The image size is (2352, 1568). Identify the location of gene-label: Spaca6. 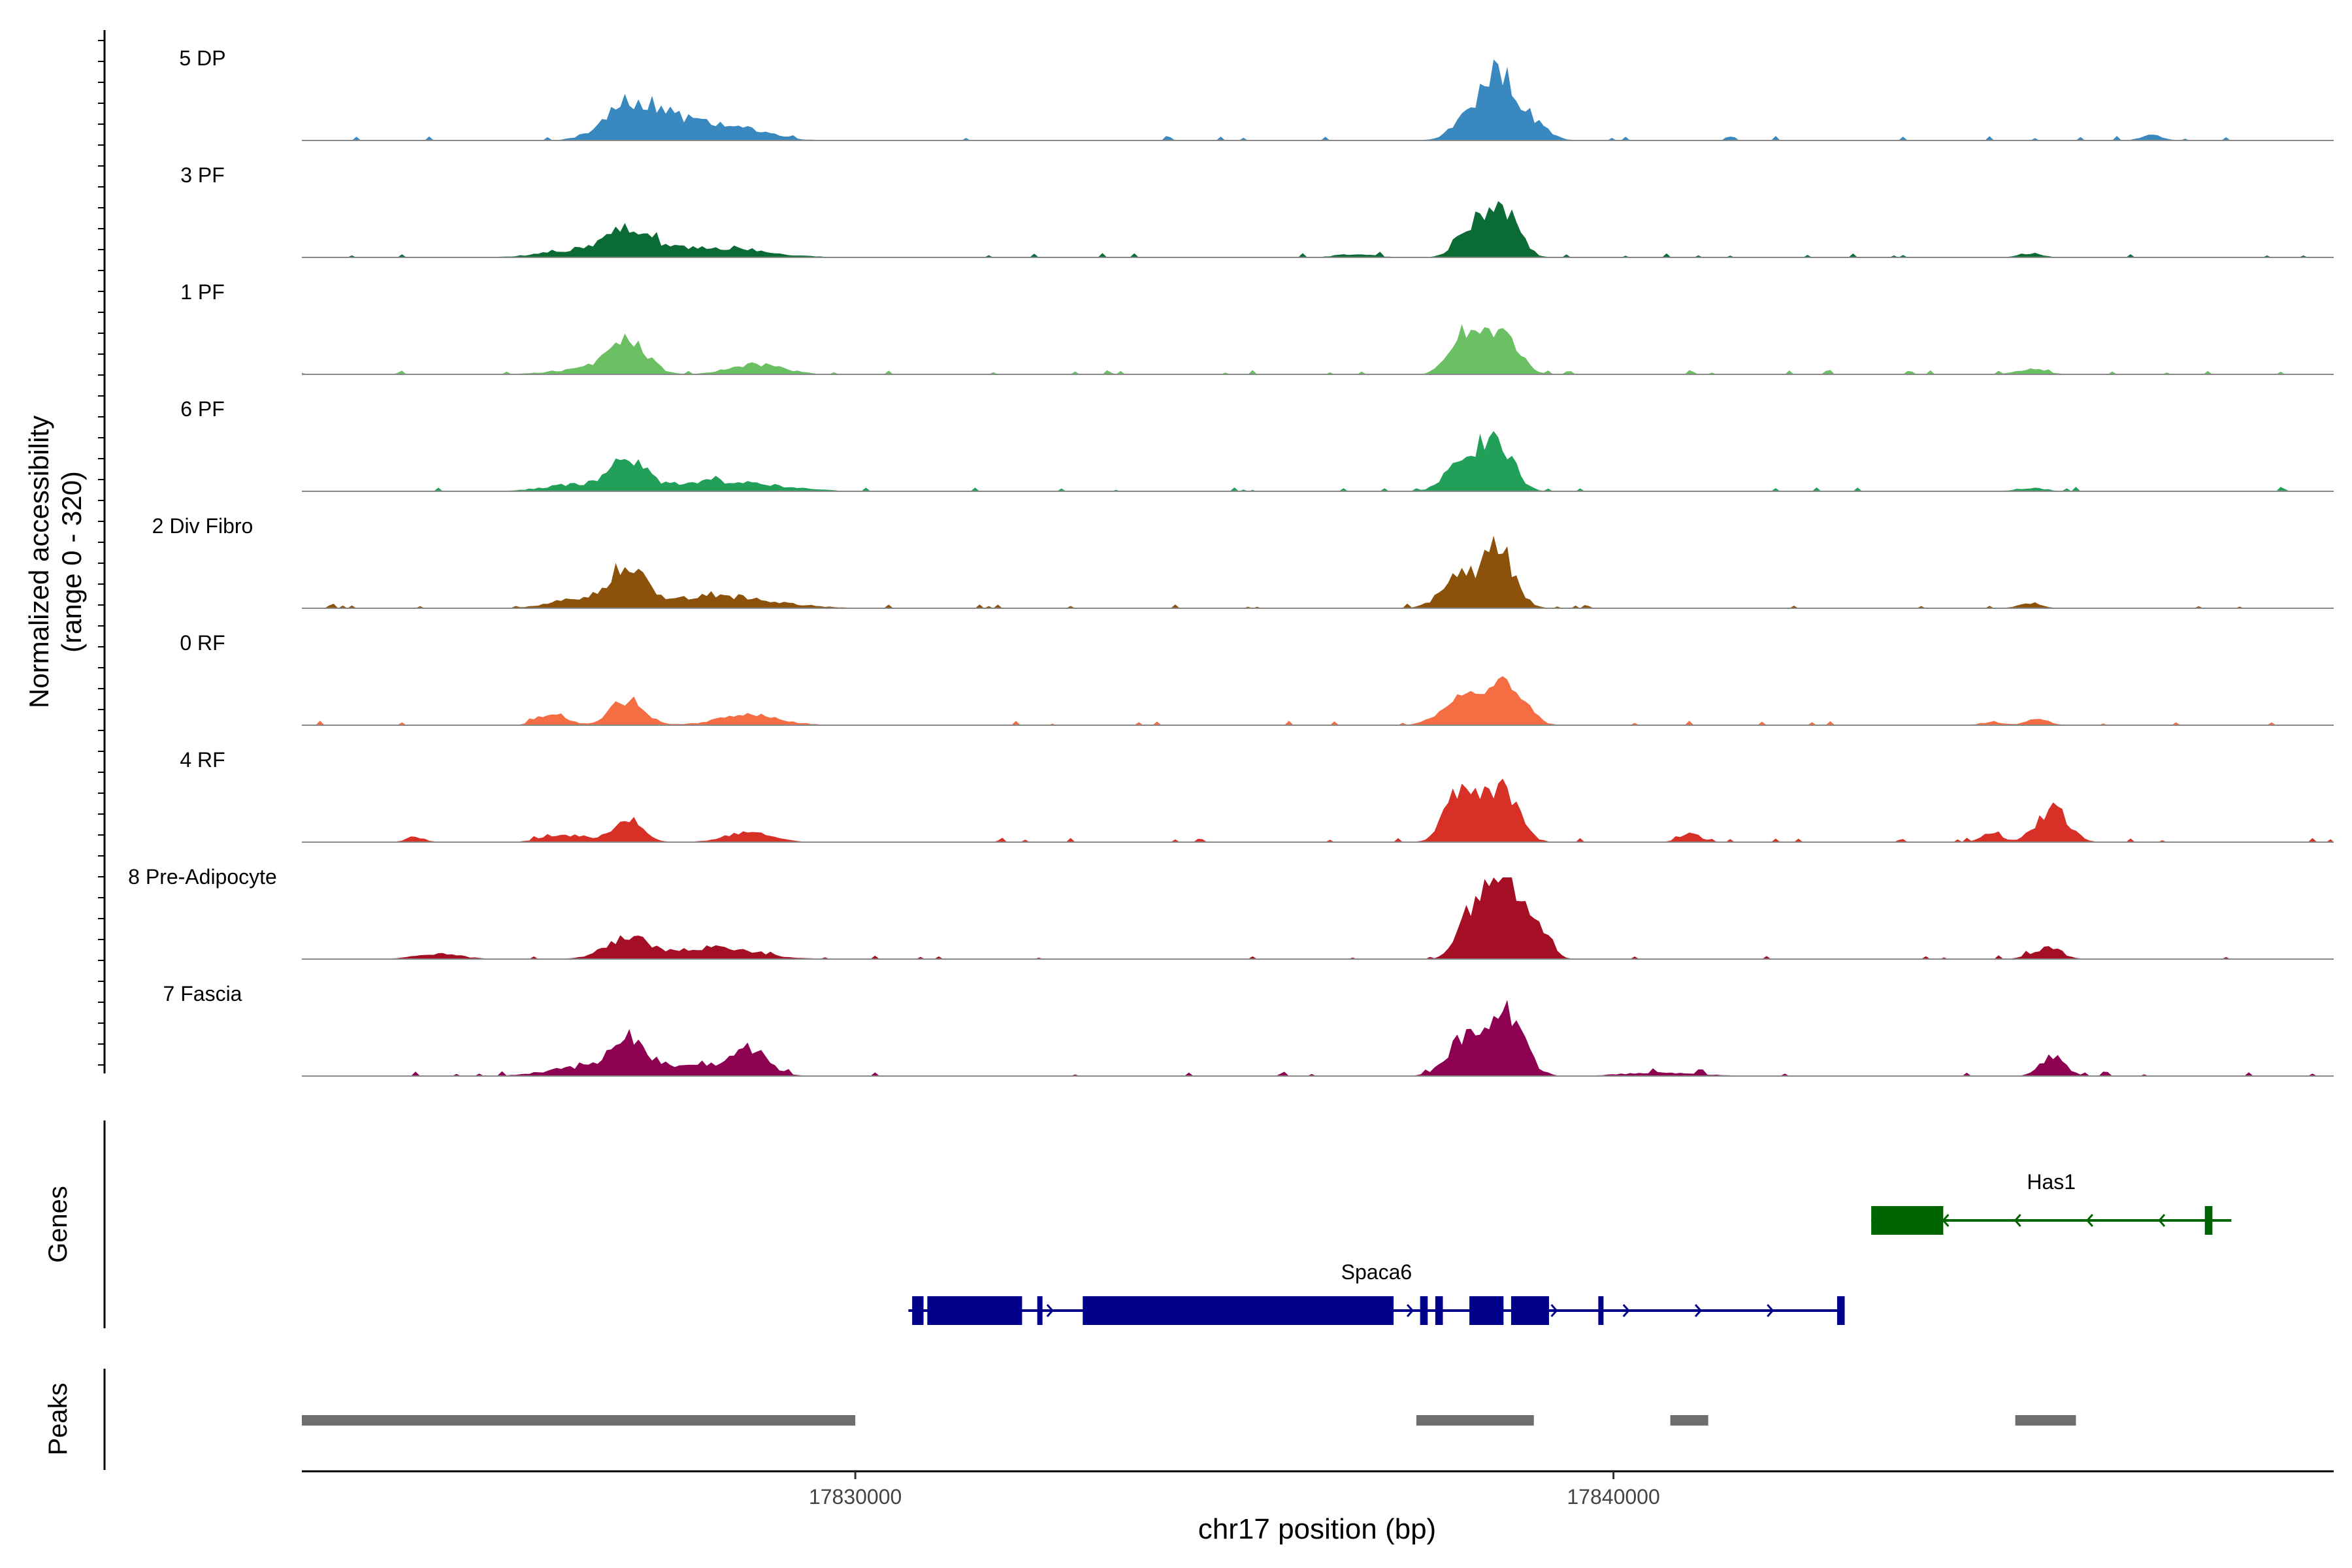
(1377, 1272).